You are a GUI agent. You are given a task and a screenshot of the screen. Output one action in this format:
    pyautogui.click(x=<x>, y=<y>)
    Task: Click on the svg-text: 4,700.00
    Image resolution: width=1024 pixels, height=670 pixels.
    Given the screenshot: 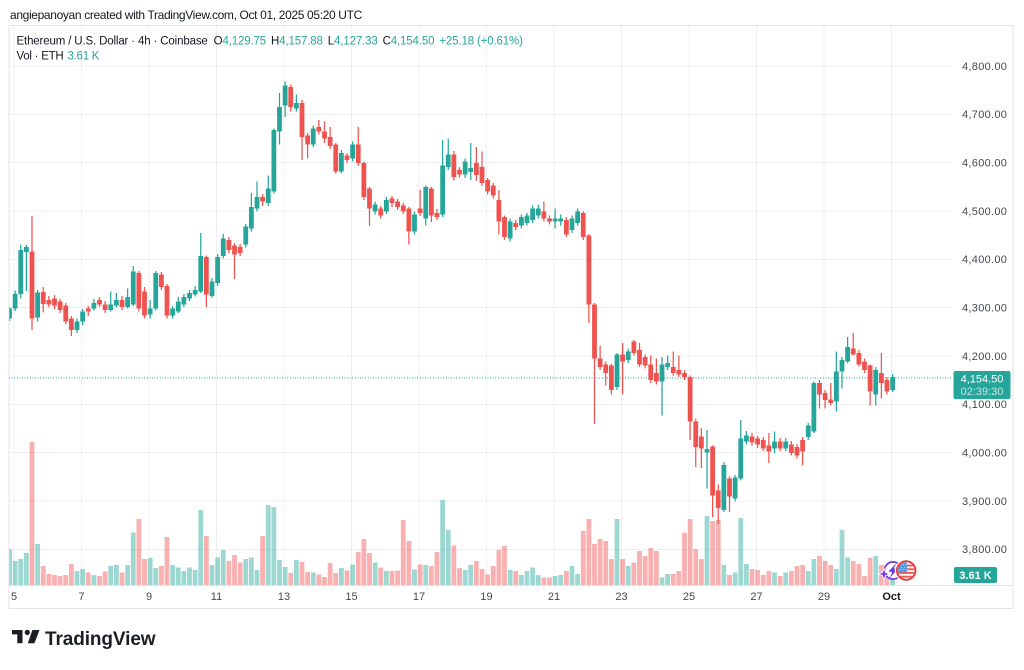 What is the action you would take?
    pyautogui.click(x=984, y=115)
    